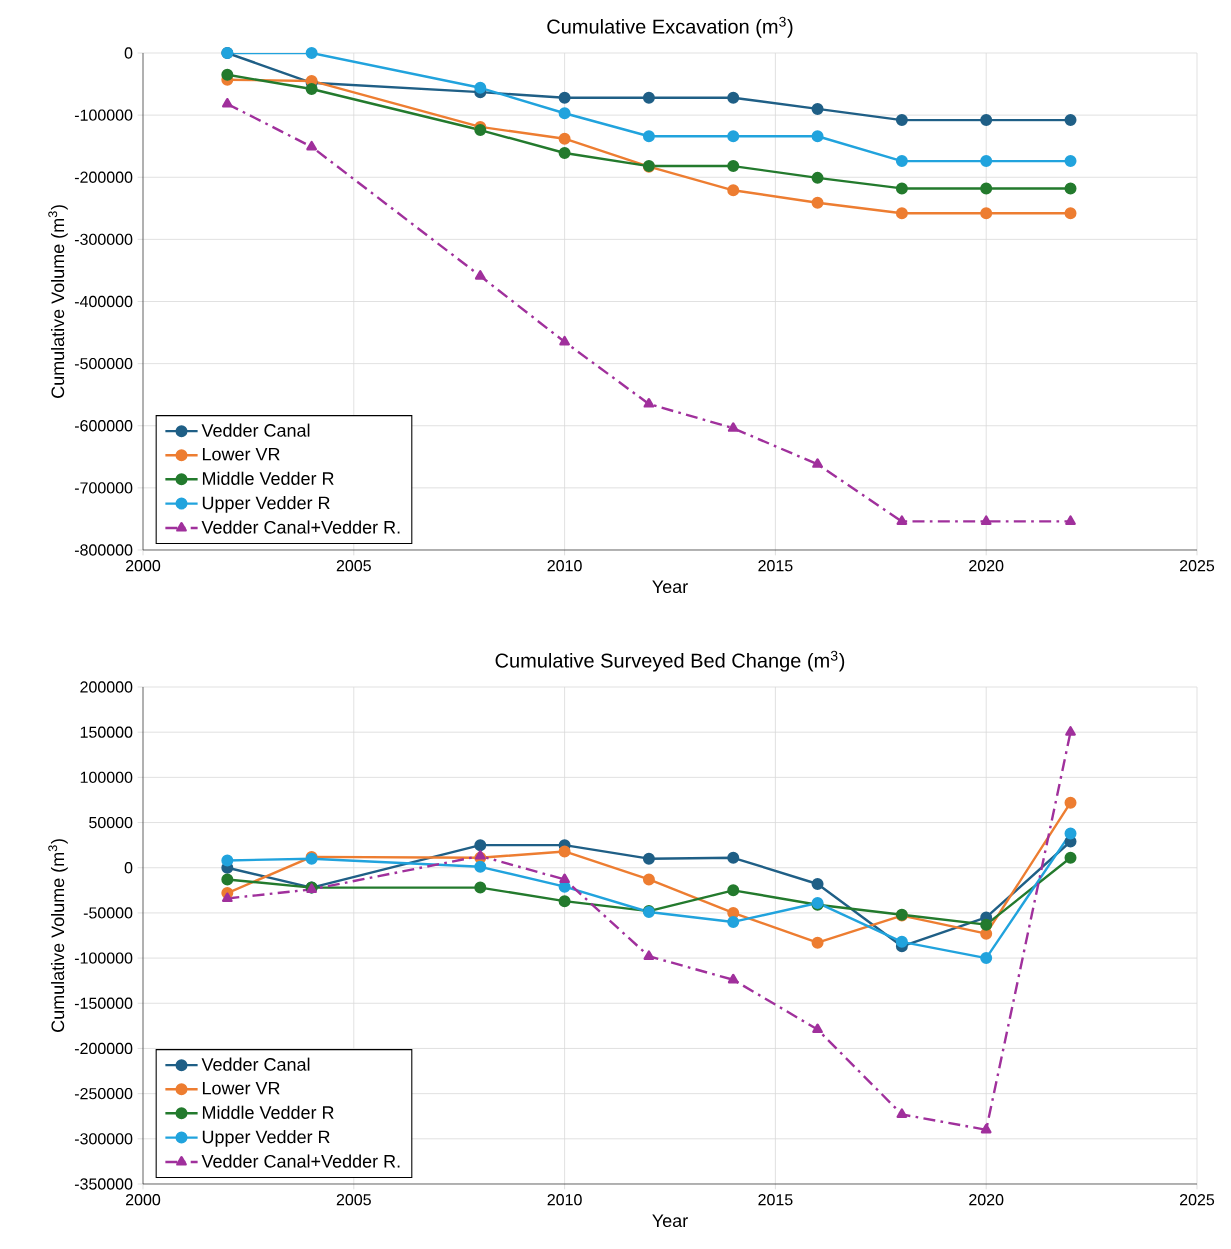 The height and width of the screenshot is (1249, 1231). Describe the element at coordinates (670, 27) in the screenshot. I see `chart-title: Cumulative Excavation (m$^{3}$)` at that location.